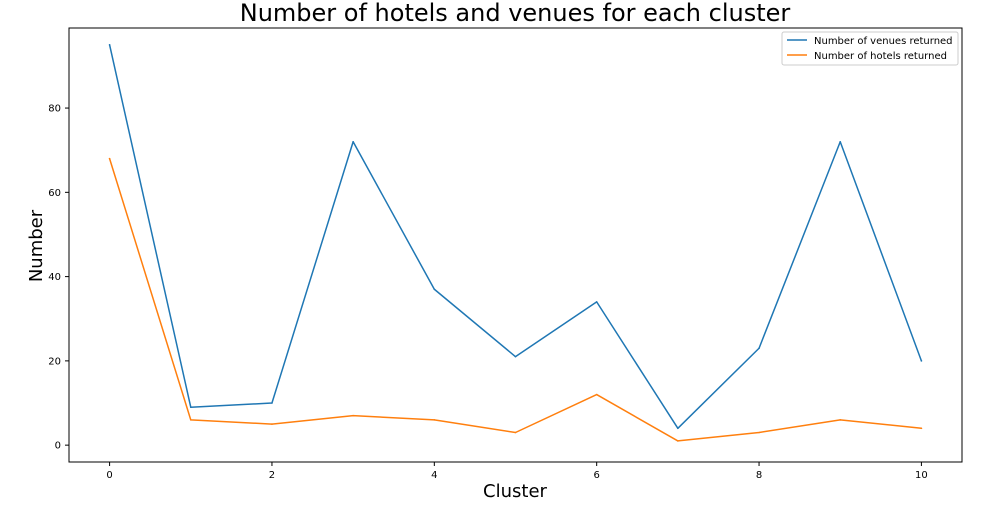 This screenshot has width=989, height=508. I want to click on x-tick-label: 8, so click(759, 475).